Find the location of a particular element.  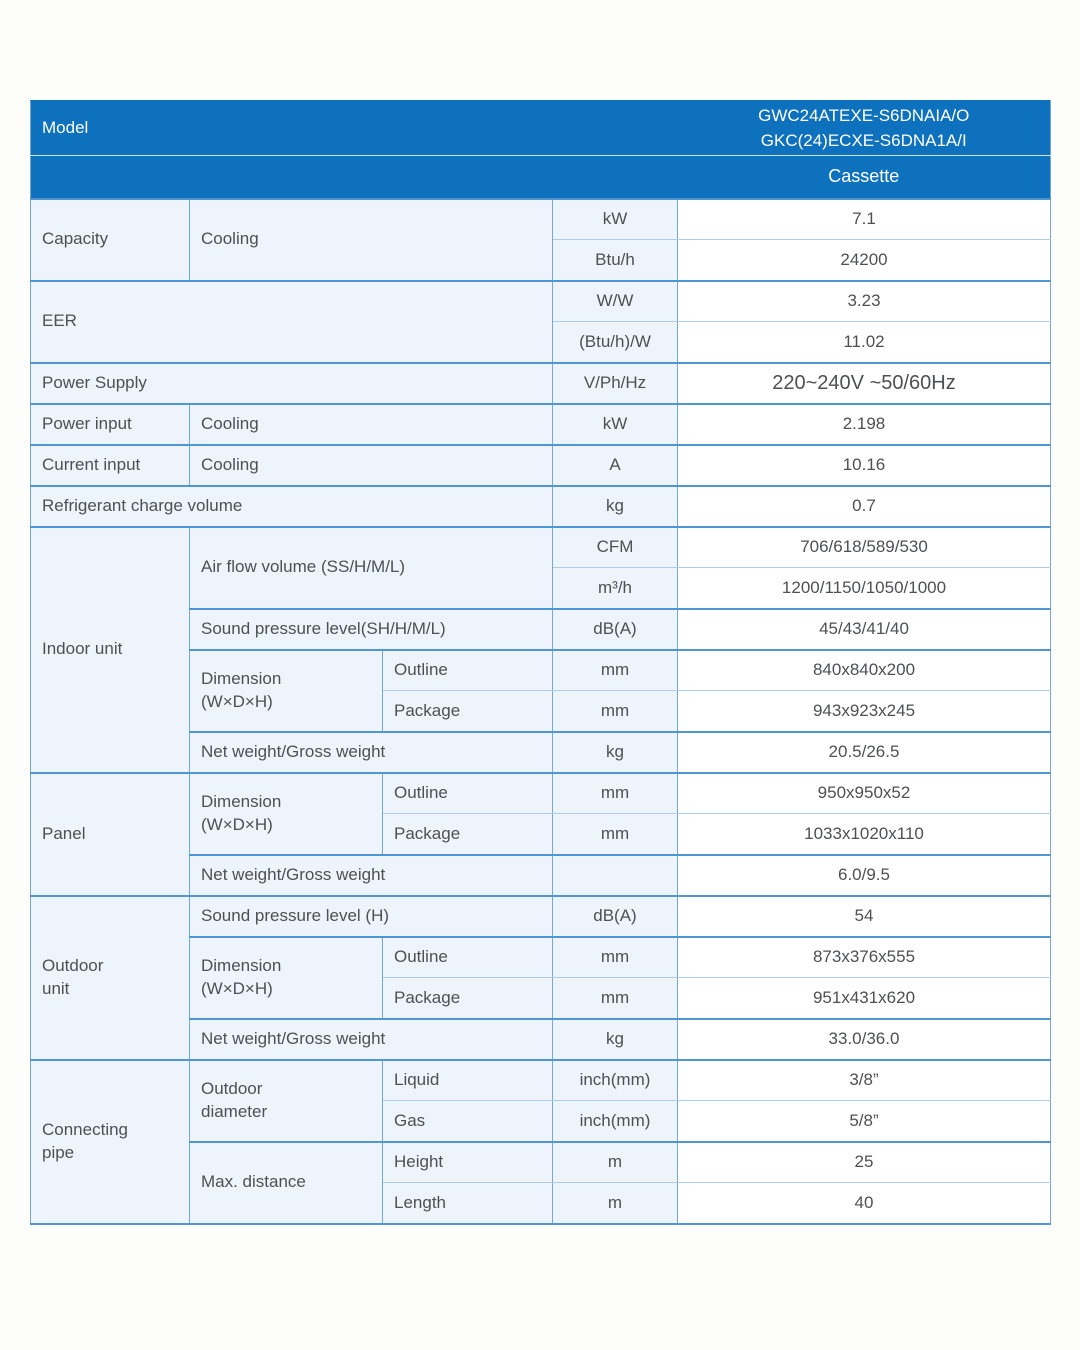

indoor-outline-label-cell: Outline is located at coordinates (467, 669).